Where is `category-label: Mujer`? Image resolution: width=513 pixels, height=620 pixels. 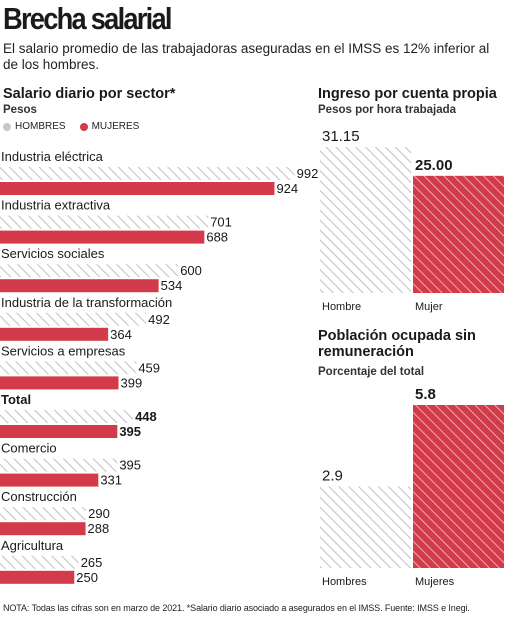 category-label: Mujer is located at coordinates (429, 307).